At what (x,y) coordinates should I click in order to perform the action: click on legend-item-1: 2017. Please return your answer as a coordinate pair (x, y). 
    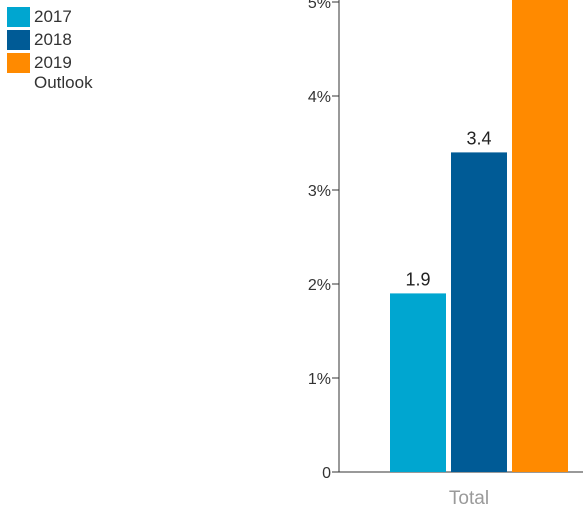
    Looking at the image, I should click on (60, 17).